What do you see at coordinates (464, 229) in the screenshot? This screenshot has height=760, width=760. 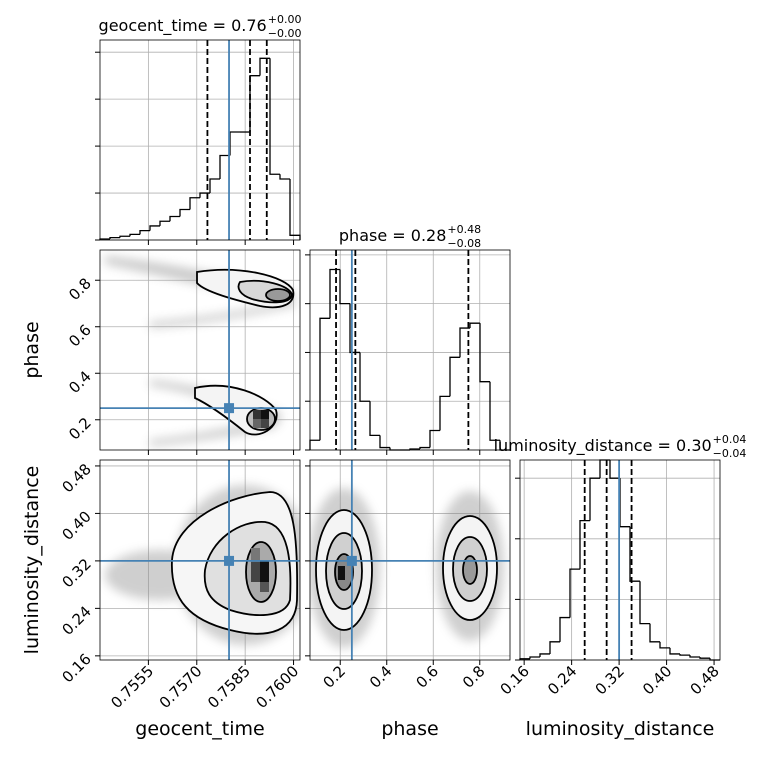 I see `title-upper: +0.48` at bounding box center [464, 229].